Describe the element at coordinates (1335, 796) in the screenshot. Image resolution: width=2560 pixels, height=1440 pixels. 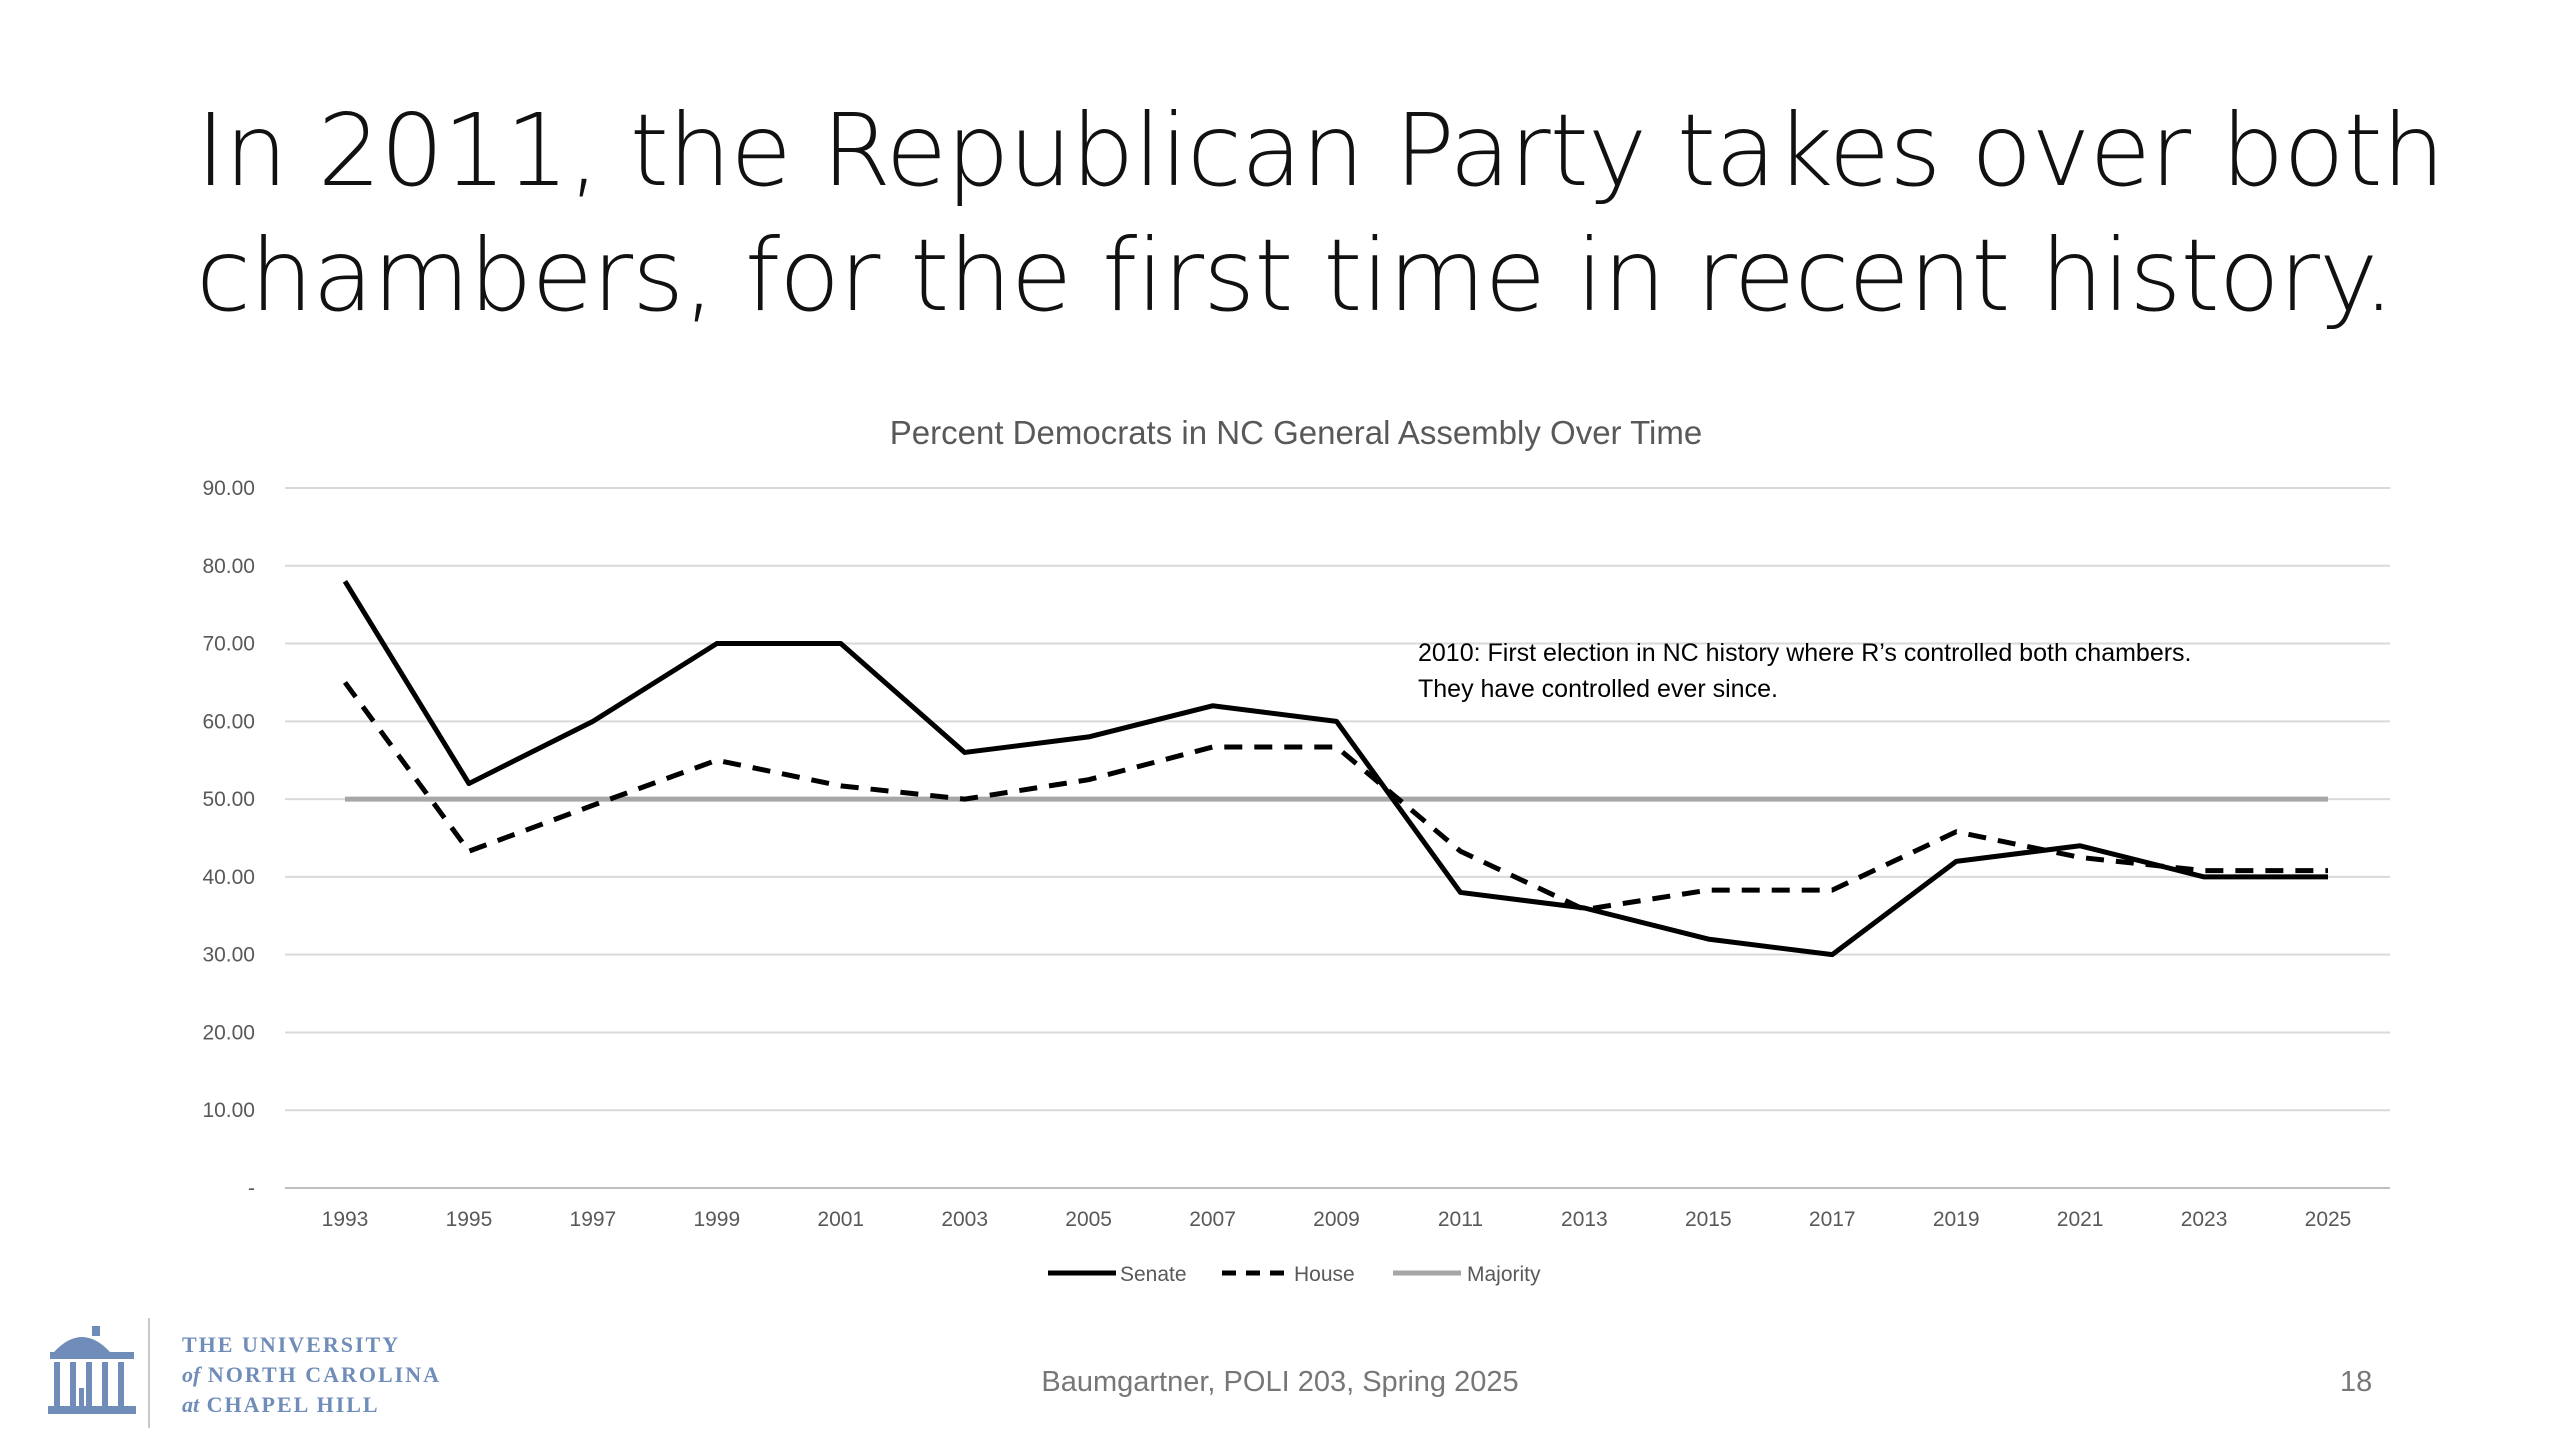
I see `series-line-house` at that location.